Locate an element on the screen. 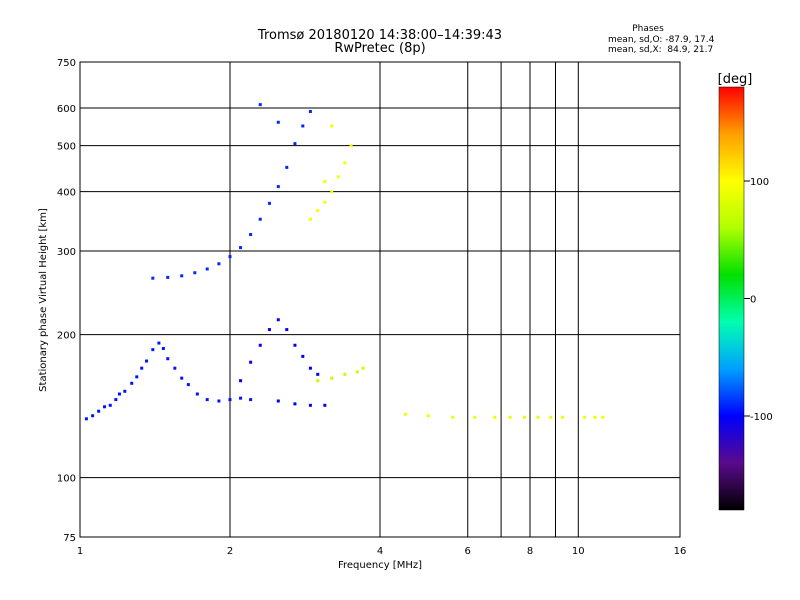 The height and width of the screenshot is (600, 800). y-tick-label: 75 is located at coordinates (69, 538).